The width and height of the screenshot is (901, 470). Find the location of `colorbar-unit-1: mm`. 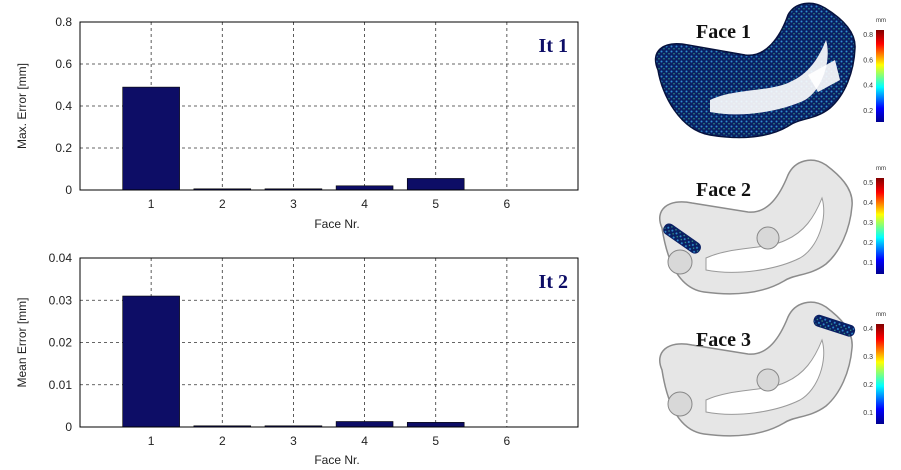

colorbar-unit-1: mm is located at coordinates (881, 21).